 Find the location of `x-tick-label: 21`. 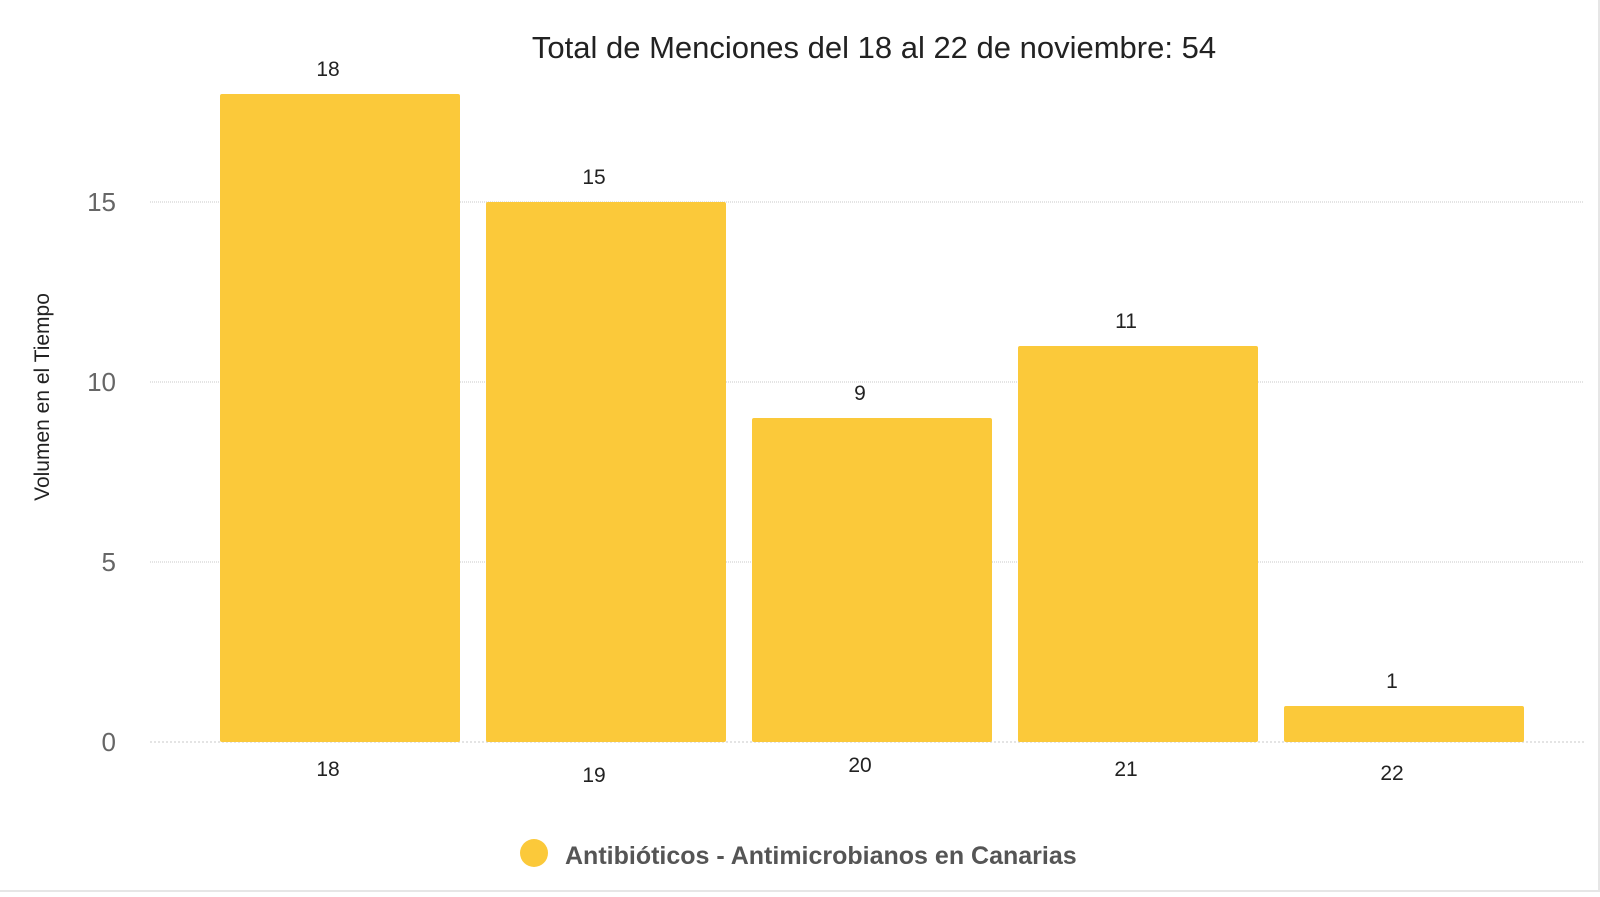

x-tick-label: 21 is located at coordinates (1125, 769).